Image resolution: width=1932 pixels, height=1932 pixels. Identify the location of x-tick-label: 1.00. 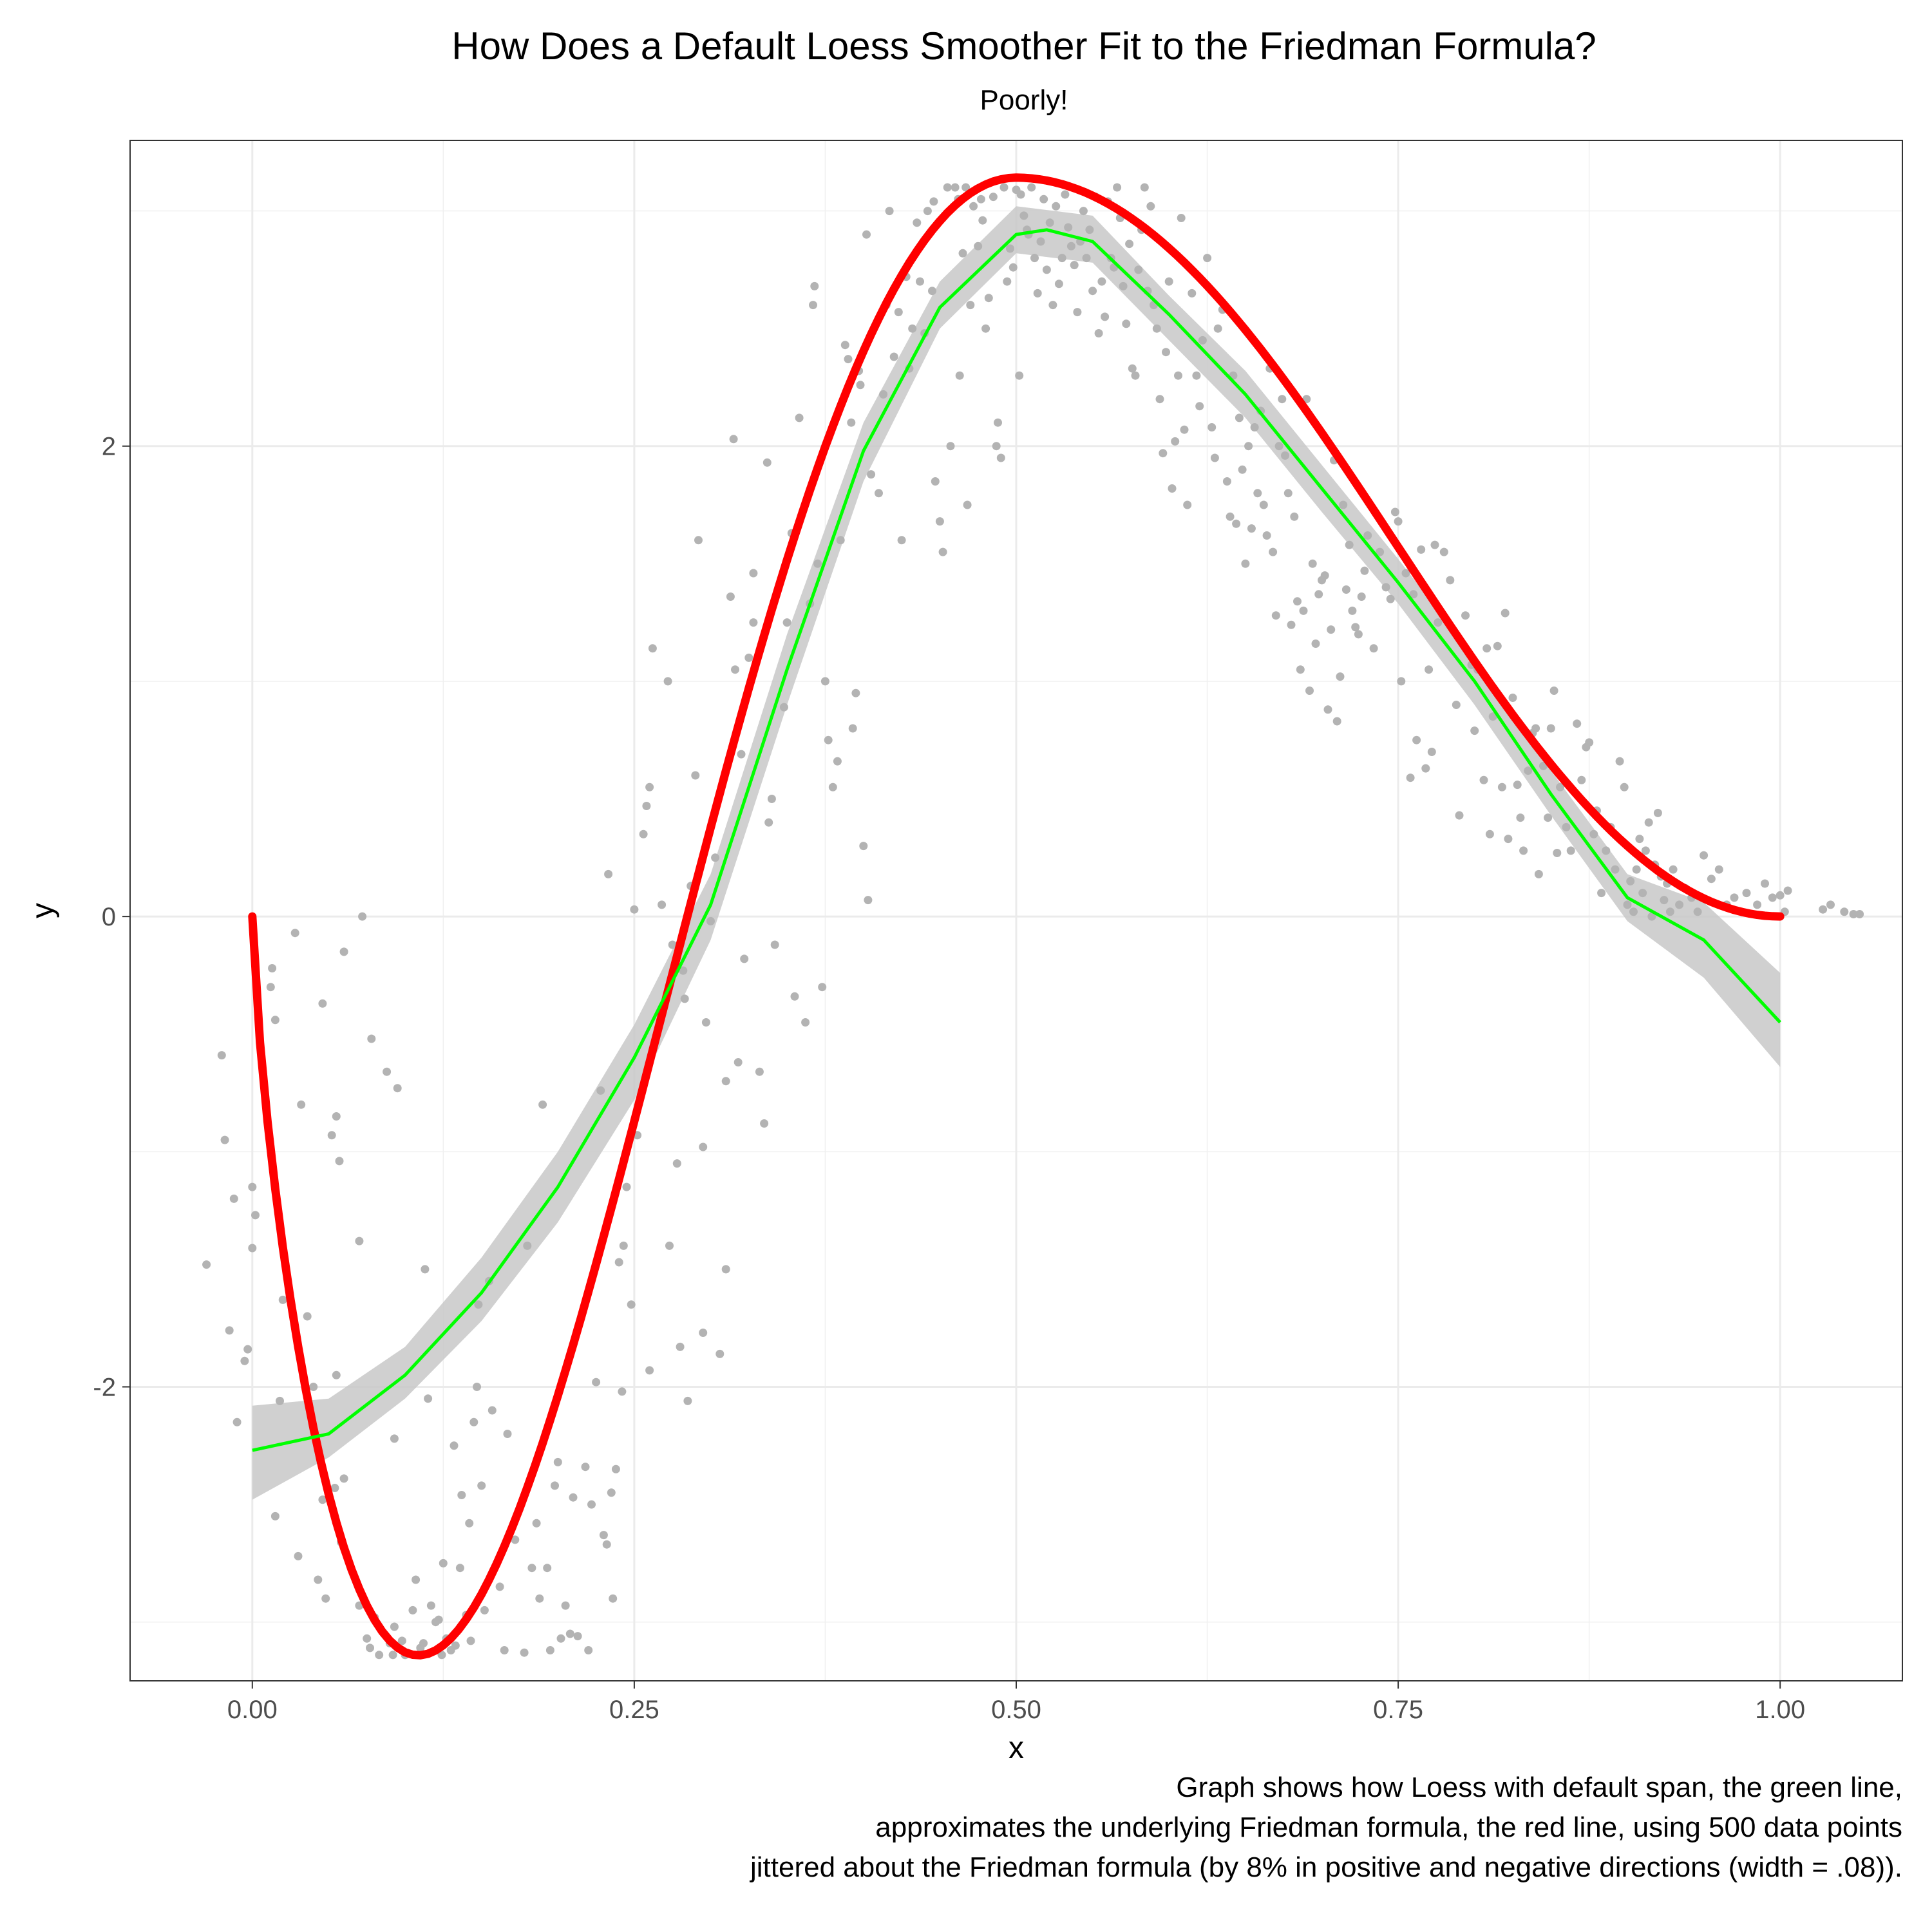
(1780, 1710).